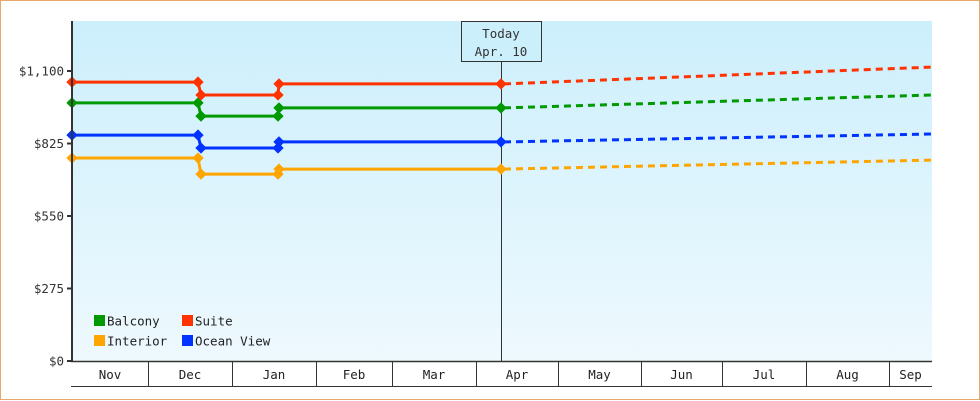 The height and width of the screenshot is (401, 980). I want to click on series-interior, so click(499, 166).